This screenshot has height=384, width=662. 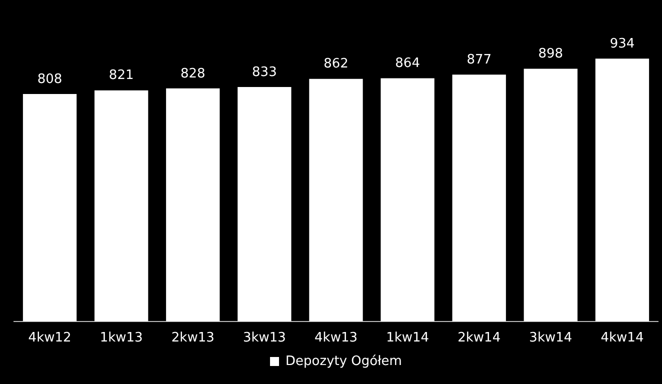 I want to click on data-label: 833, so click(x=264, y=72).